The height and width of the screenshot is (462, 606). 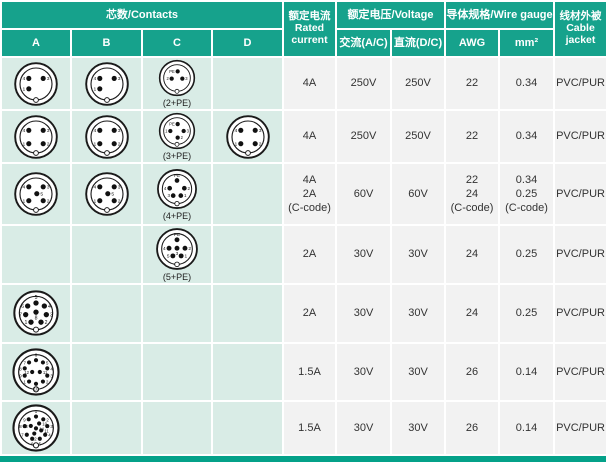 I want to click on awg-value: 26, so click(x=472, y=371).